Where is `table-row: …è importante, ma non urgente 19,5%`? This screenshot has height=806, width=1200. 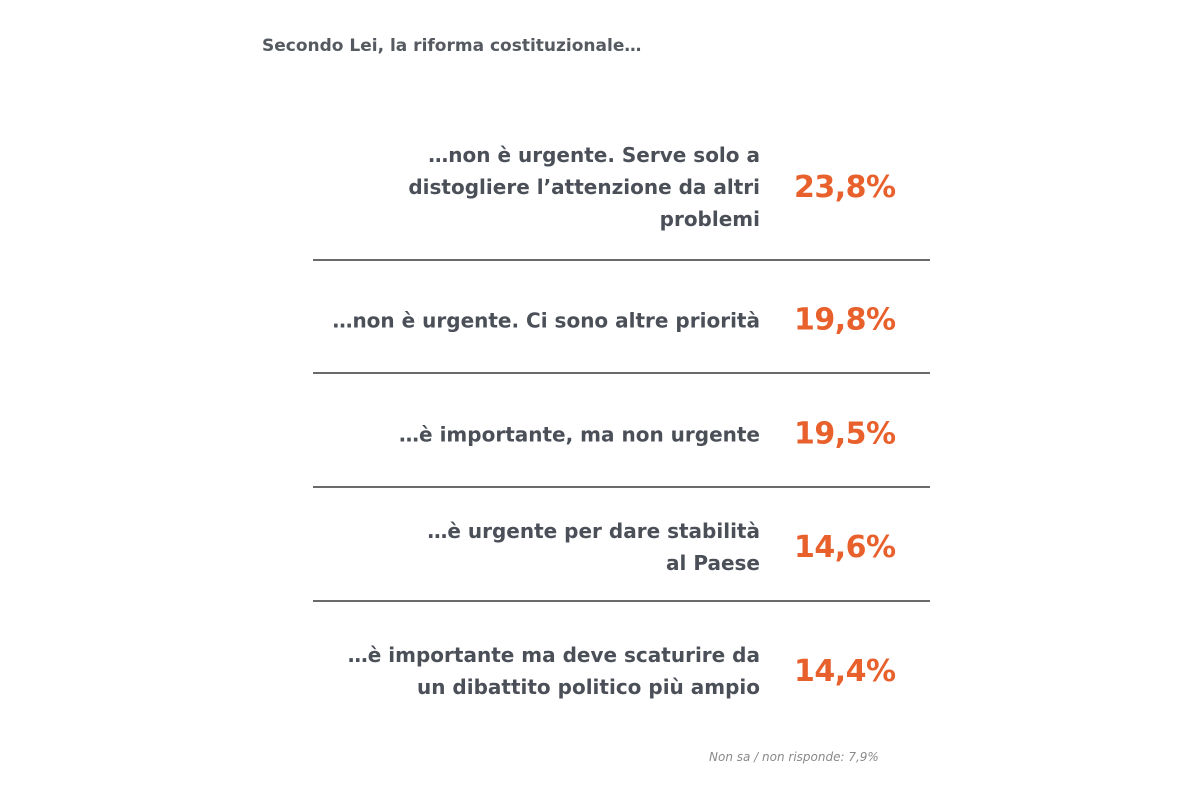
table-row: …è importante, ma non urgente 19,5% is located at coordinates (621, 434).